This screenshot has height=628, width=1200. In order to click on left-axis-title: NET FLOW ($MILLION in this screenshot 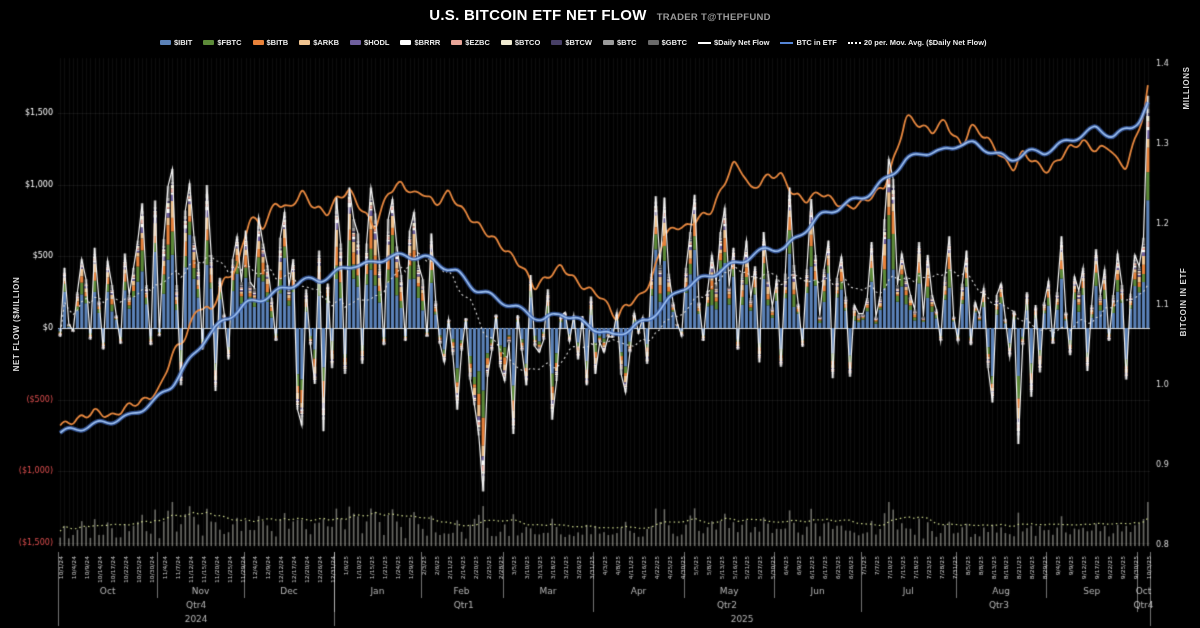, I will do `click(16, 324)`.